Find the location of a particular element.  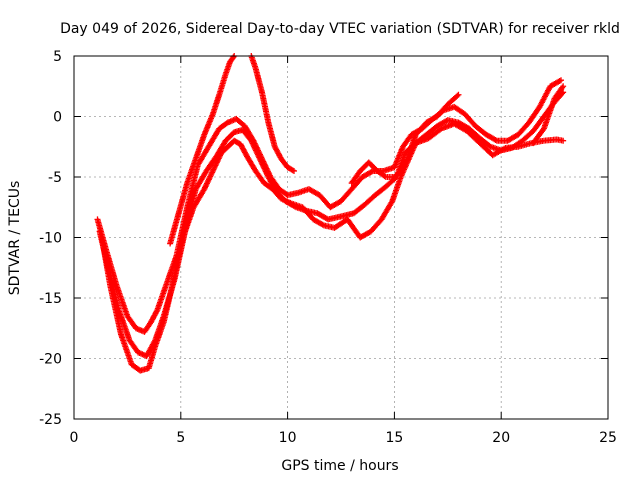

x-axis-label: GPS time / hours is located at coordinates (339, 466).